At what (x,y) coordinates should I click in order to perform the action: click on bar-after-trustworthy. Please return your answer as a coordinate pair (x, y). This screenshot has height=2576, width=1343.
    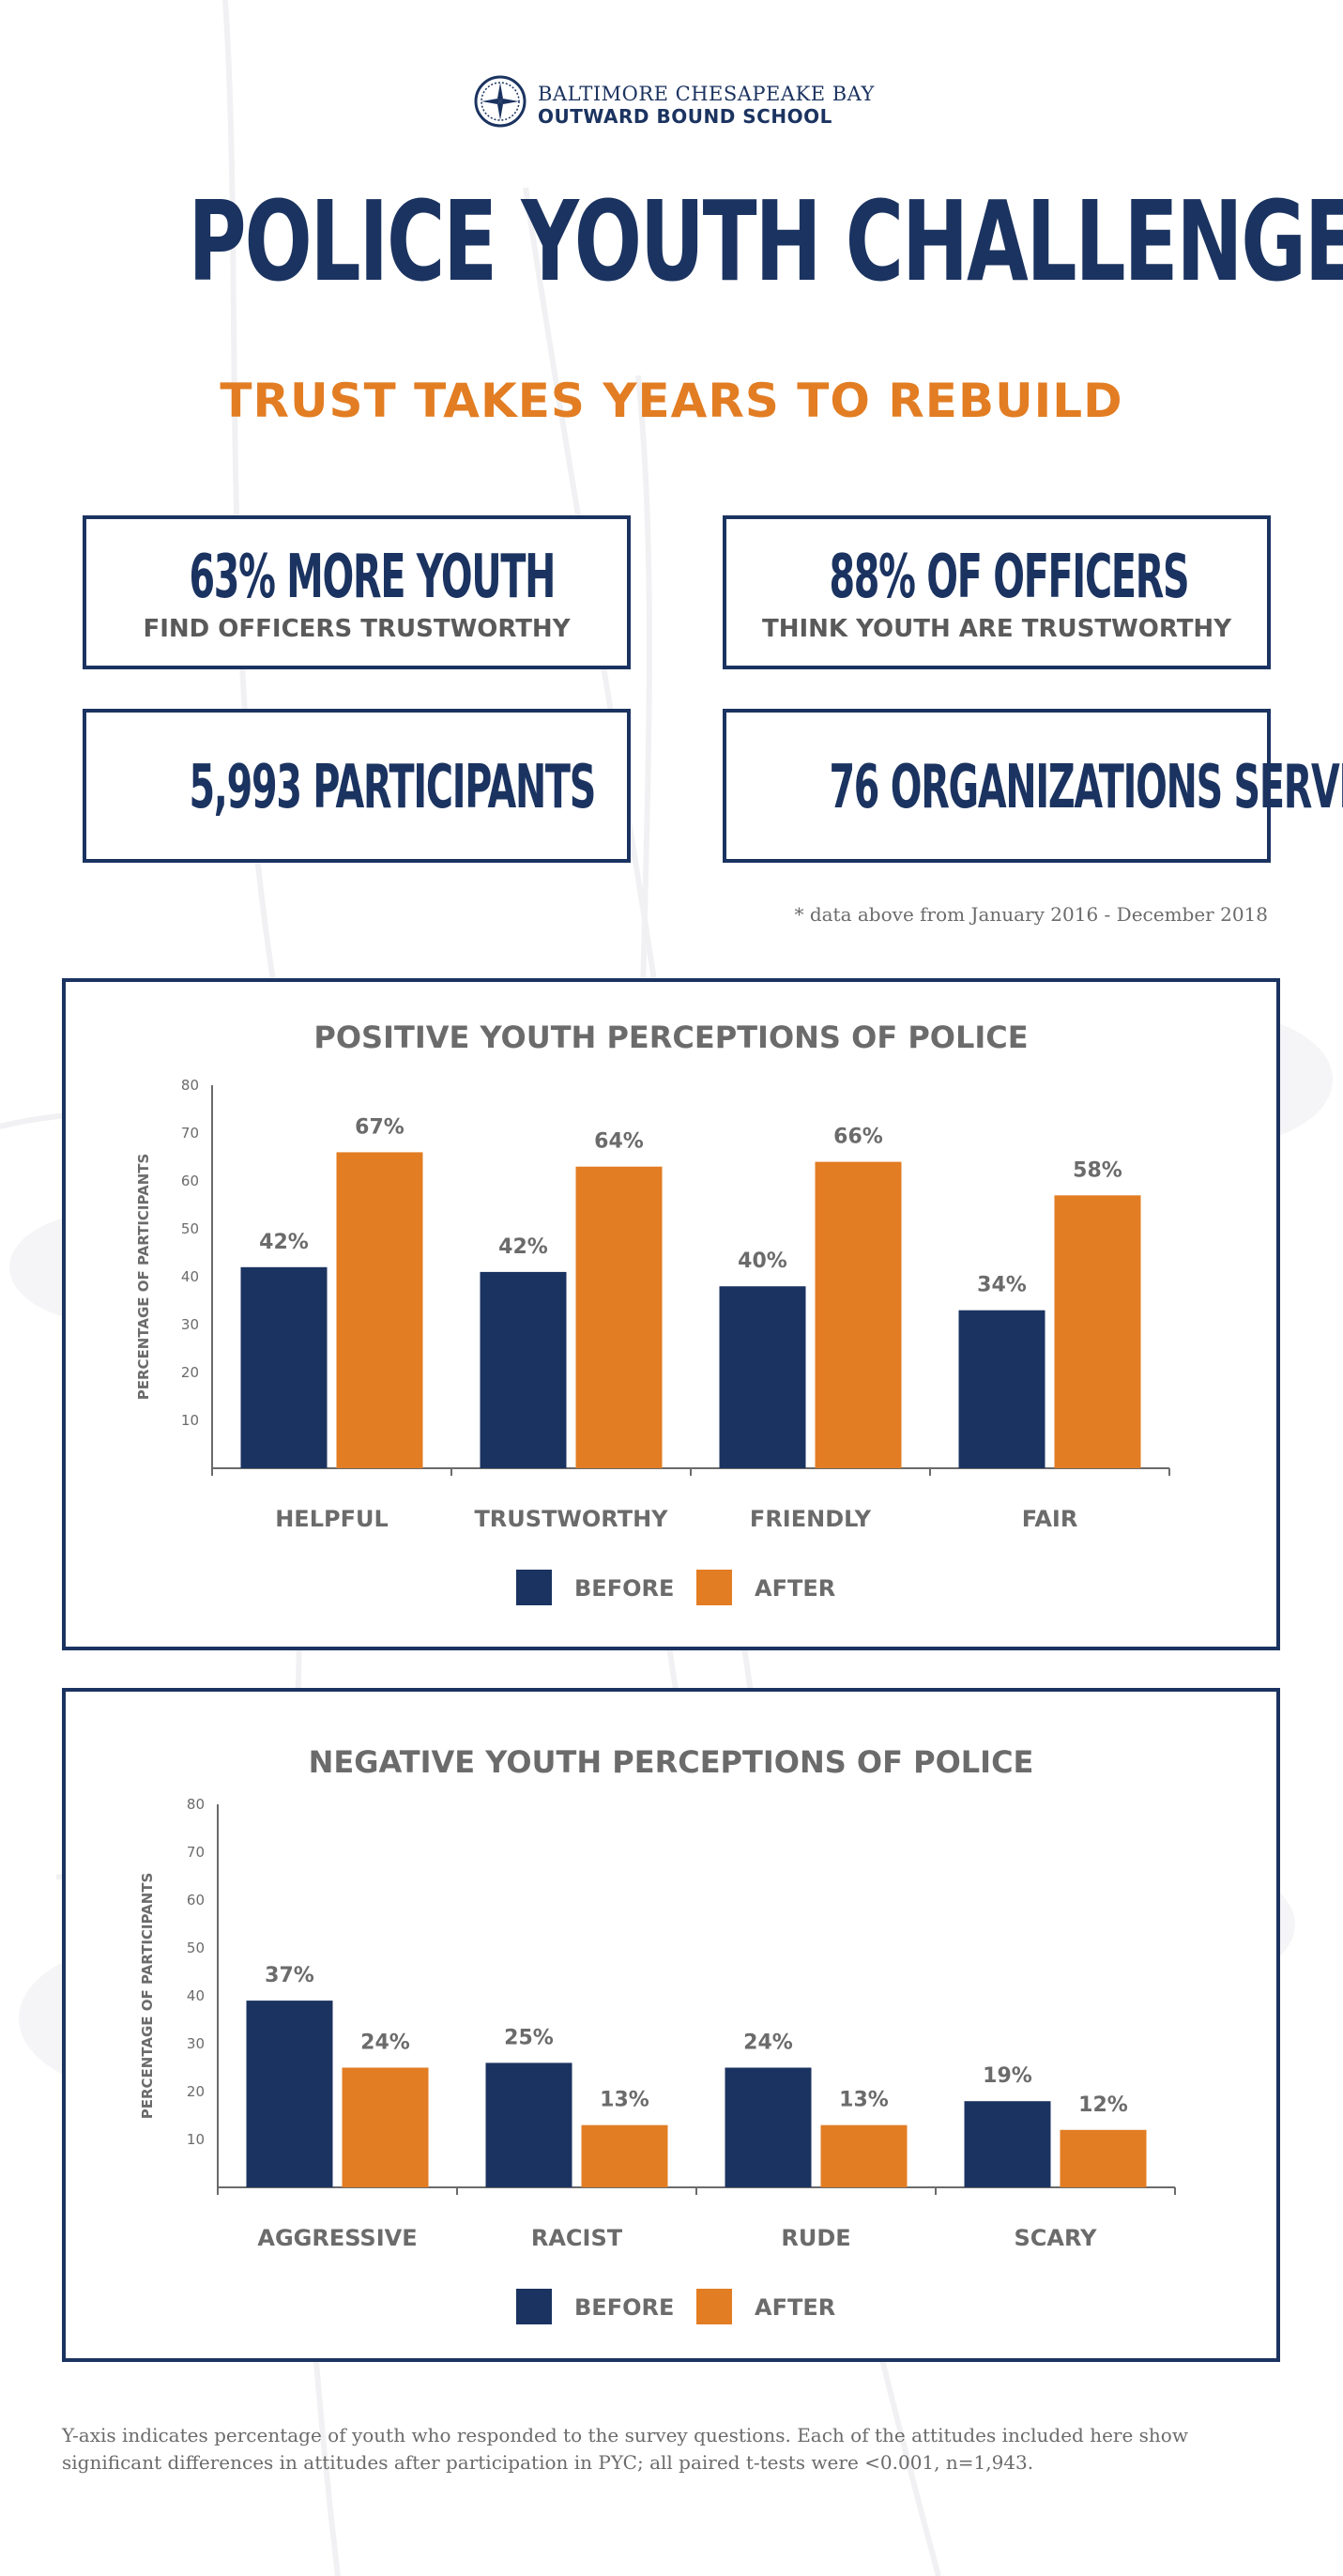
    Looking at the image, I should click on (619, 1317).